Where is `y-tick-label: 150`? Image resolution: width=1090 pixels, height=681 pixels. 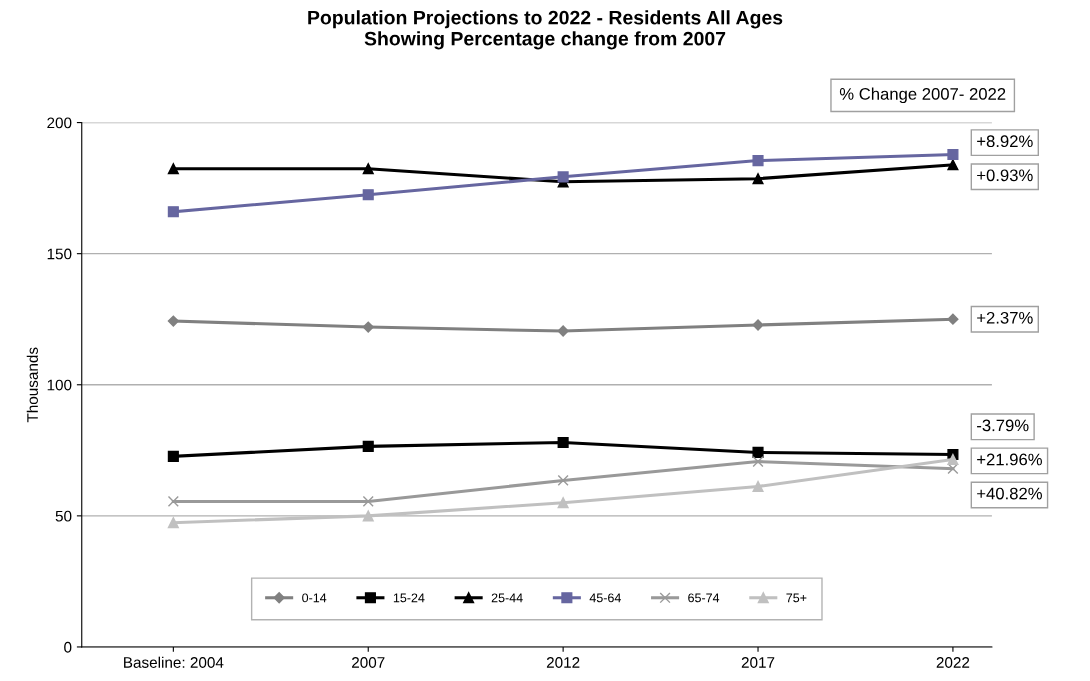
y-tick-label: 150 is located at coordinates (59, 254).